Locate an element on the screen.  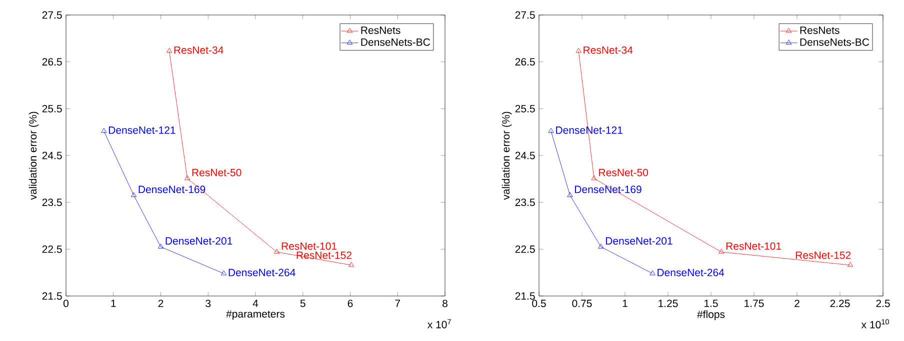
x-tick-label: 2.5 is located at coordinates (883, 304).